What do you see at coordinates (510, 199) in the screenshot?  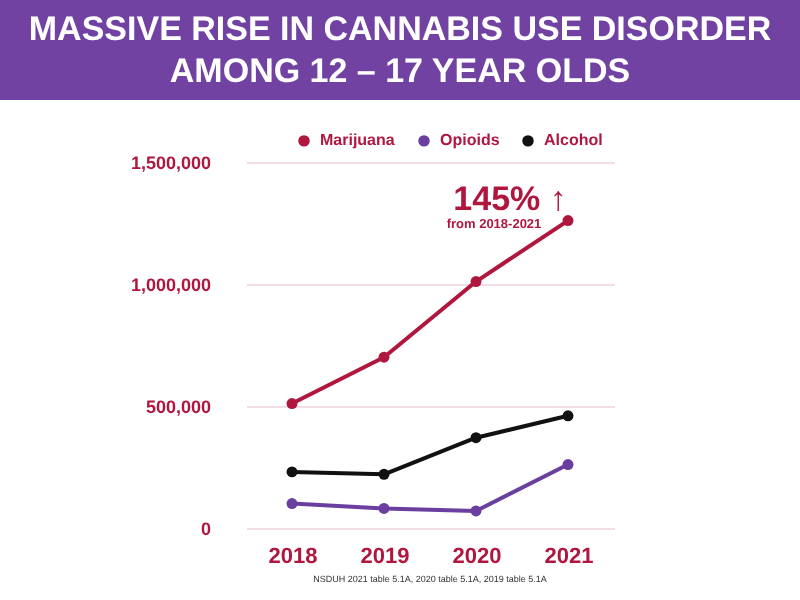 I see `annotation: 145% ↑` at bounding box center [510, 199].